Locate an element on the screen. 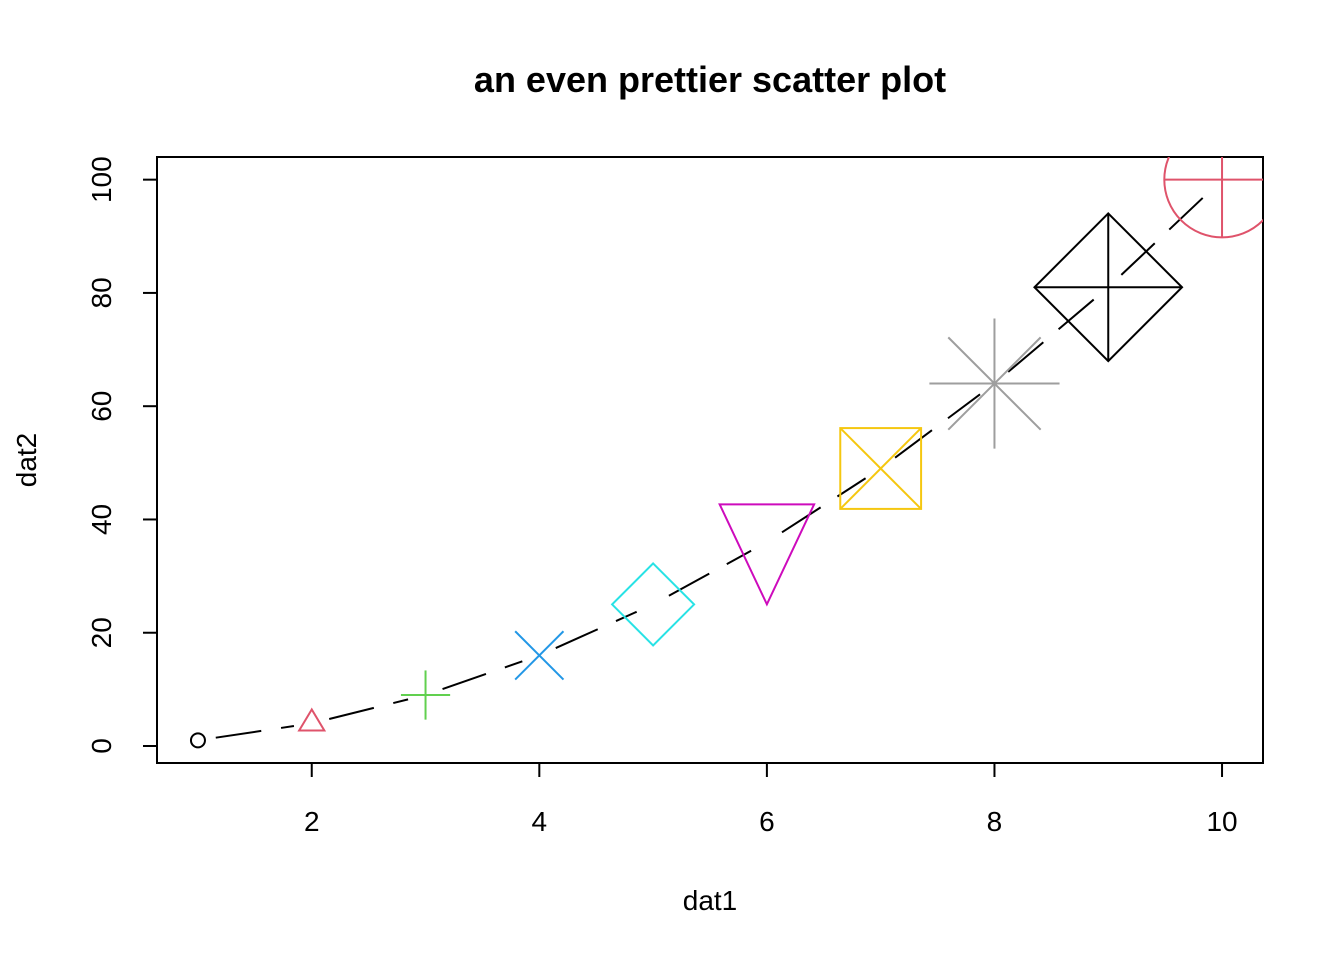 The width and height of the screenshot is (1344, 960). point-5-diamond is located at coordinates (653, 604).